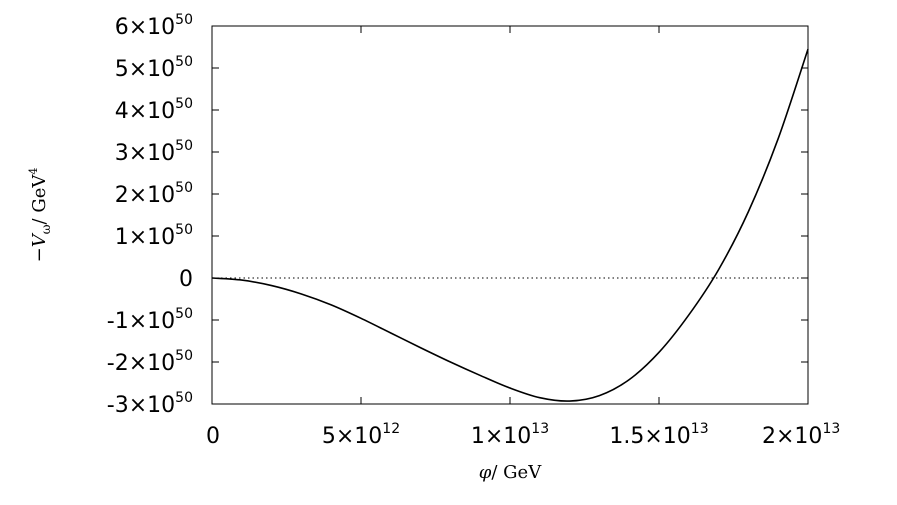 The height and width of the screenshot is (505, 897). What do you see at coordinates (485, 472) in the screenshot?
I see `x-axis-symbol: φ` at bounding box center [485, 472].